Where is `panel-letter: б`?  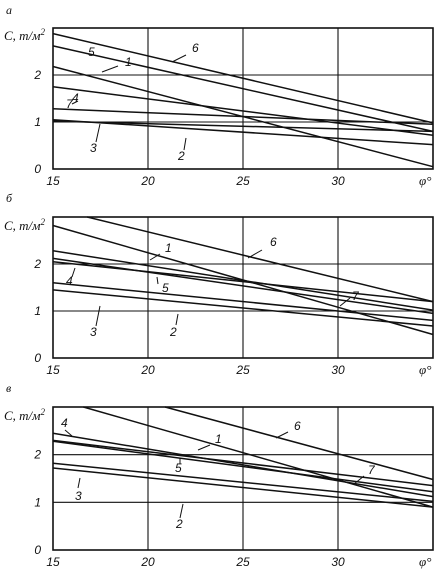
panel-letter: б is located at coordinates (9, 198).